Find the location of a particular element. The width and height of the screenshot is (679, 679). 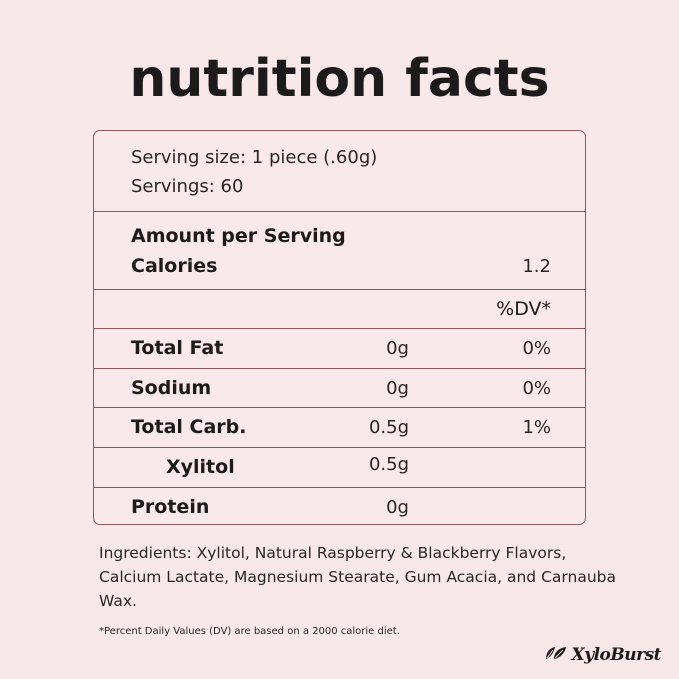

serving-size: Serving size: 1 piece (.60g) is located at coordinates (254, 157).